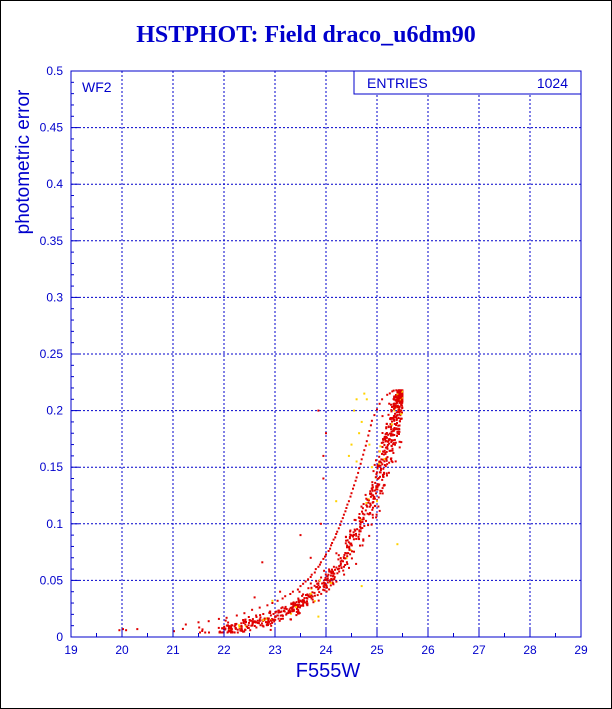 The image size is (612, 709). Describe the element at coordinates (224, 650) in the screenshot. I see `x-tick-label: 22` at that location.